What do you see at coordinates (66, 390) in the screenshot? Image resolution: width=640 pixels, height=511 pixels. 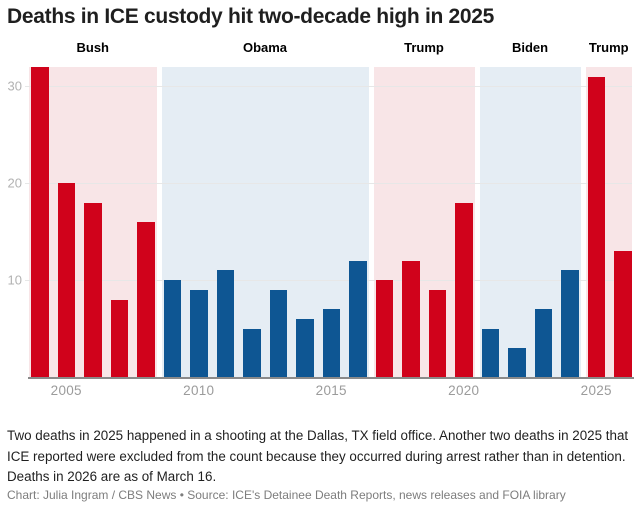 I see `x-axis-label-2005: 2005` at bounding box center [66, 390].